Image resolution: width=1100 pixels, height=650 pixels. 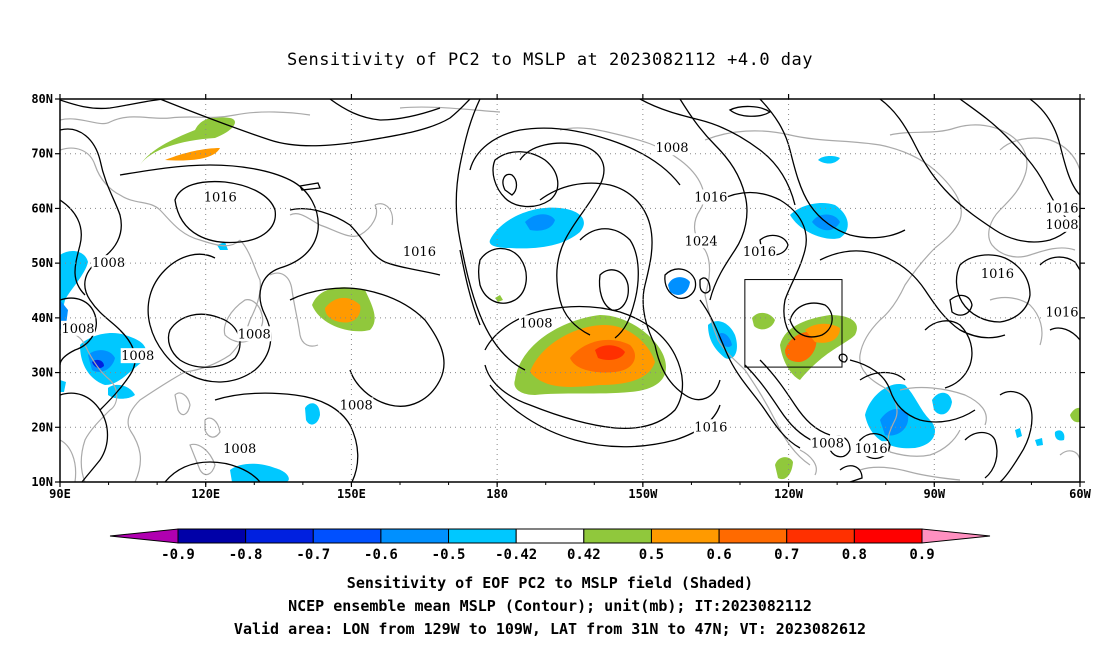 I want to click on contour-label-10: 1008, so click(x=78, y=328).